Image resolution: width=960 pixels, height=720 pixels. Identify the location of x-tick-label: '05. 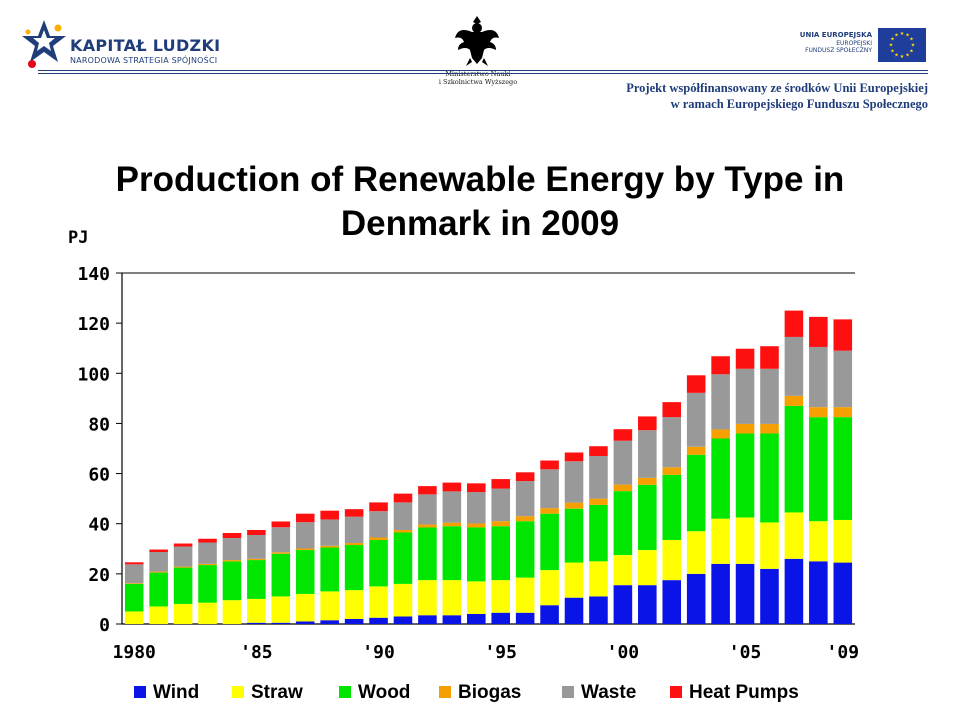
(745, 652).